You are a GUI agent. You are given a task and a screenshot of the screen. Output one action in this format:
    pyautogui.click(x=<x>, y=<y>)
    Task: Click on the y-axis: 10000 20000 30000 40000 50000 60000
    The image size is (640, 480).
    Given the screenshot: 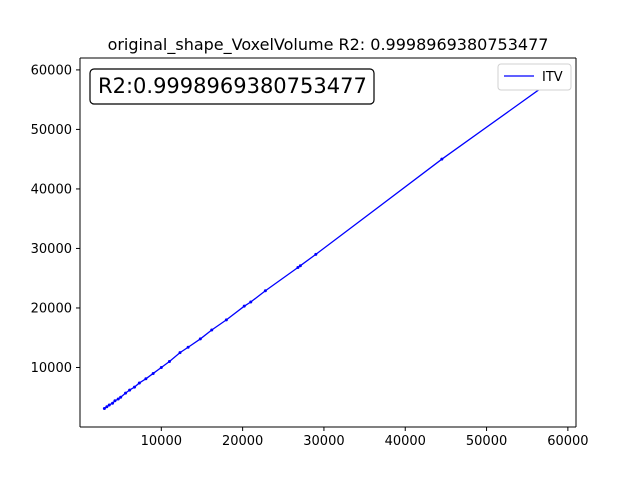 What is the action you would take?
    pyautogui.click(x=55, y=219)
    